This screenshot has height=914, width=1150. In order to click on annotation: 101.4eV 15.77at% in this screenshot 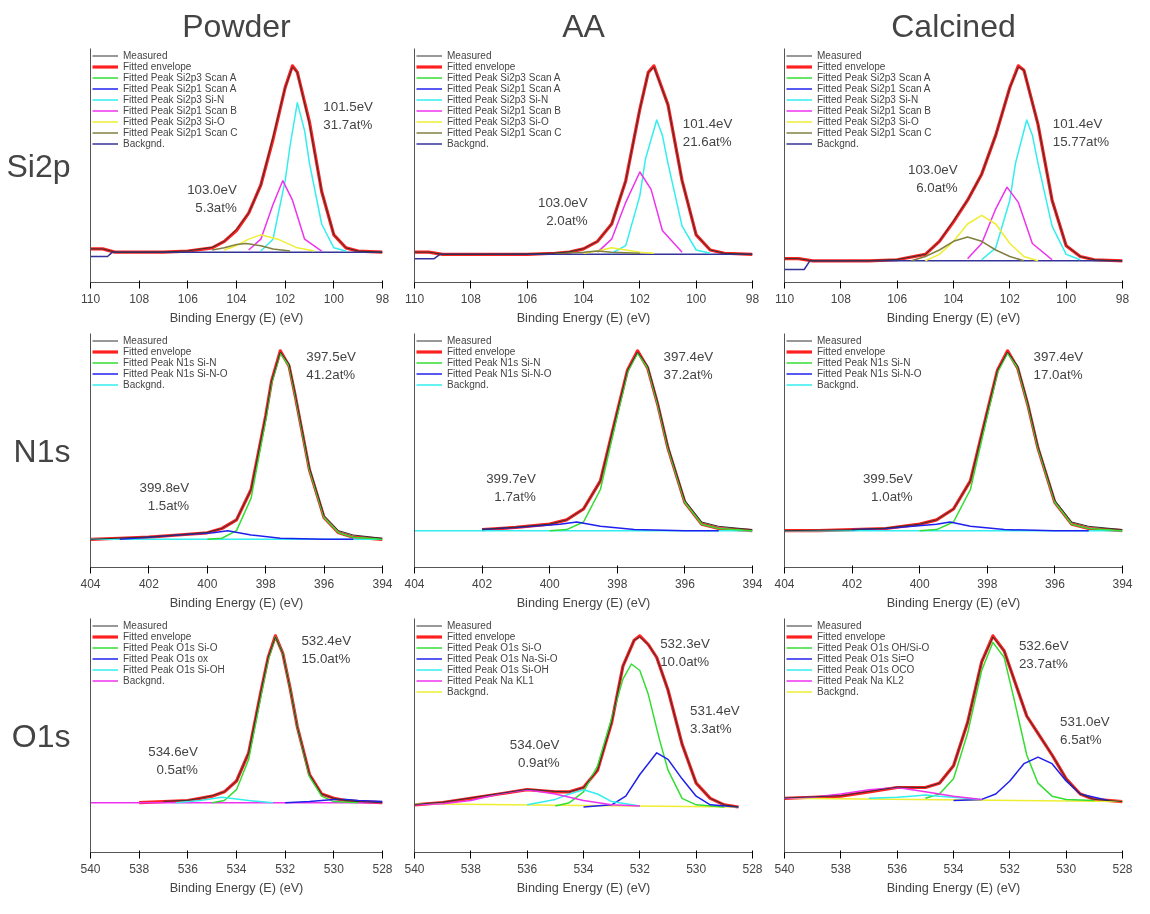, I will do `click(1081, 132)`.